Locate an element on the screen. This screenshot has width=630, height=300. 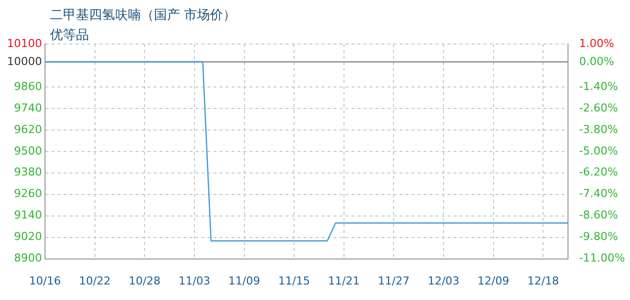
y-tick-label: 9620 is located at coordinates (28, 129).